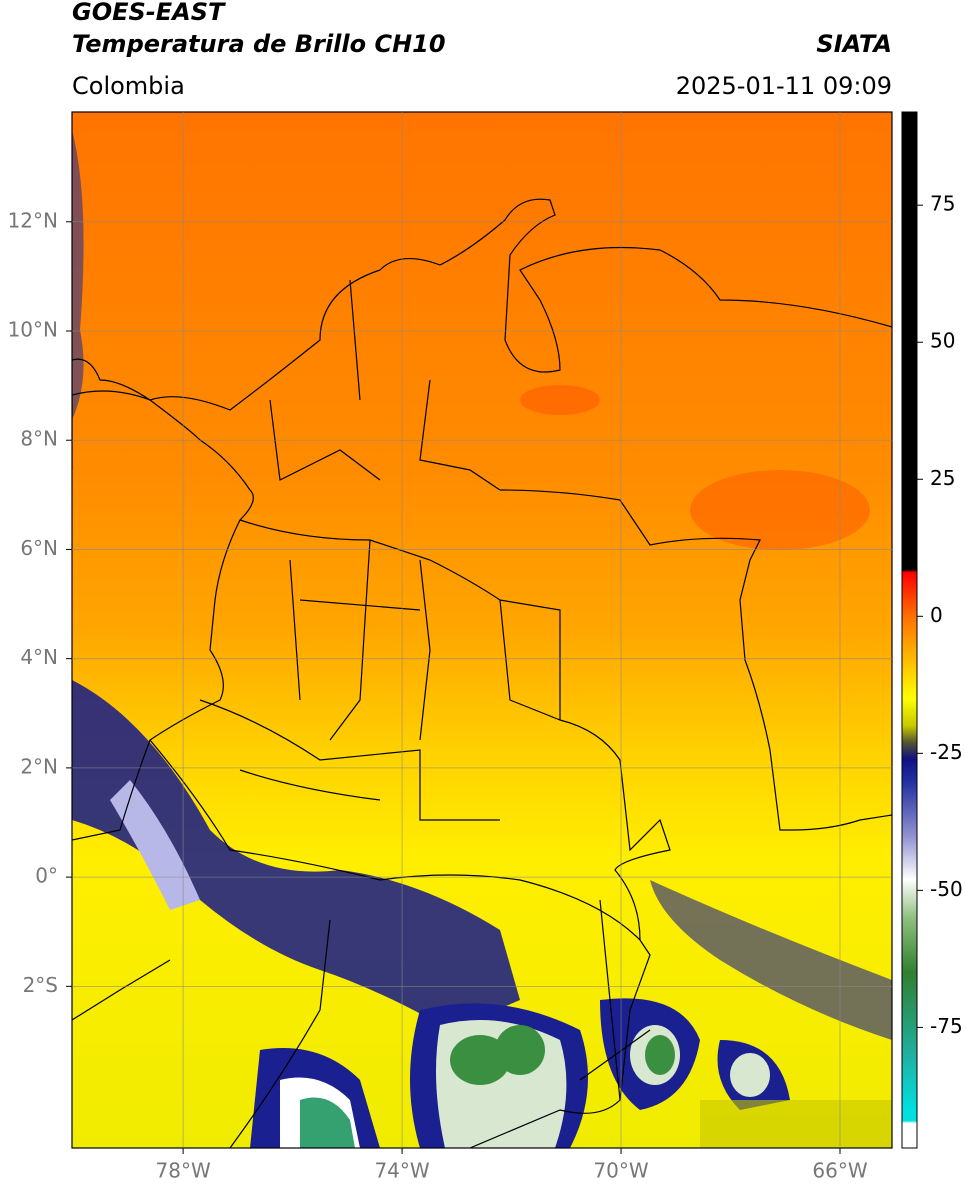 The width and height of the screenshot is (966, 1190). What do you see at coordinates (149, 13) in the screenshot?
I see `title: GOES-EAST` at bounding box center [149, 13].